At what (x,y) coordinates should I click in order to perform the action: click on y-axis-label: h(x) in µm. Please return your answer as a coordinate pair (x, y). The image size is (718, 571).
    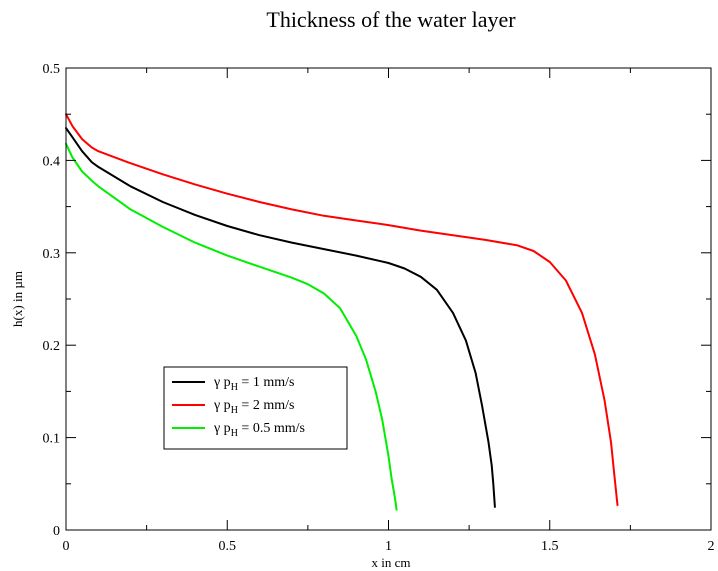
    Looking at the image, I should click on (17, 299).